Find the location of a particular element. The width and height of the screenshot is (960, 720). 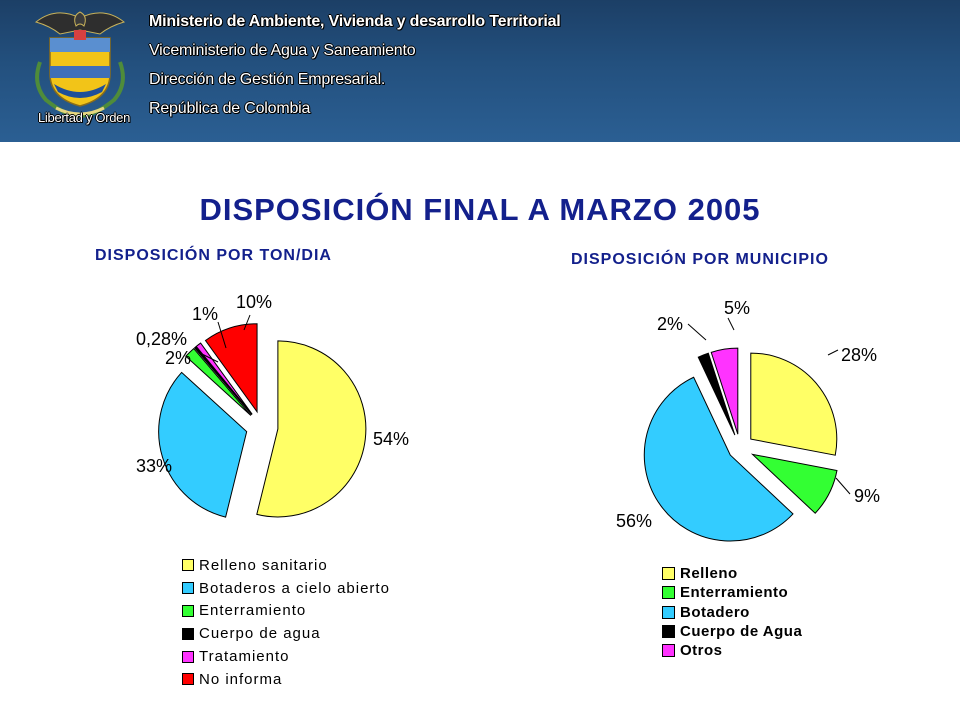

legend-item-no-informa: No informa is located at coordinates (286, 679).